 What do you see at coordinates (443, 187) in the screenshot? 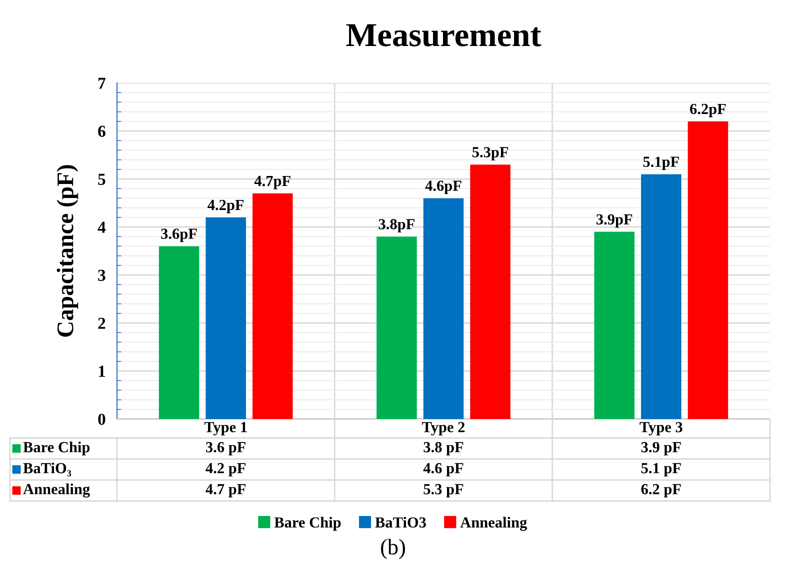
I see `data-label: 4.6pF` at bounding box center [443, 187].